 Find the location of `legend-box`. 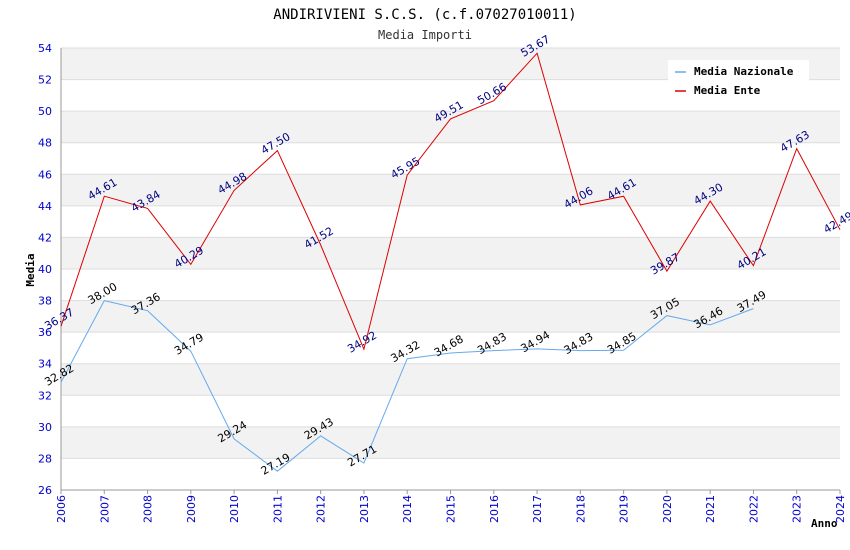

legend-box is located at coordinates (738, 81).